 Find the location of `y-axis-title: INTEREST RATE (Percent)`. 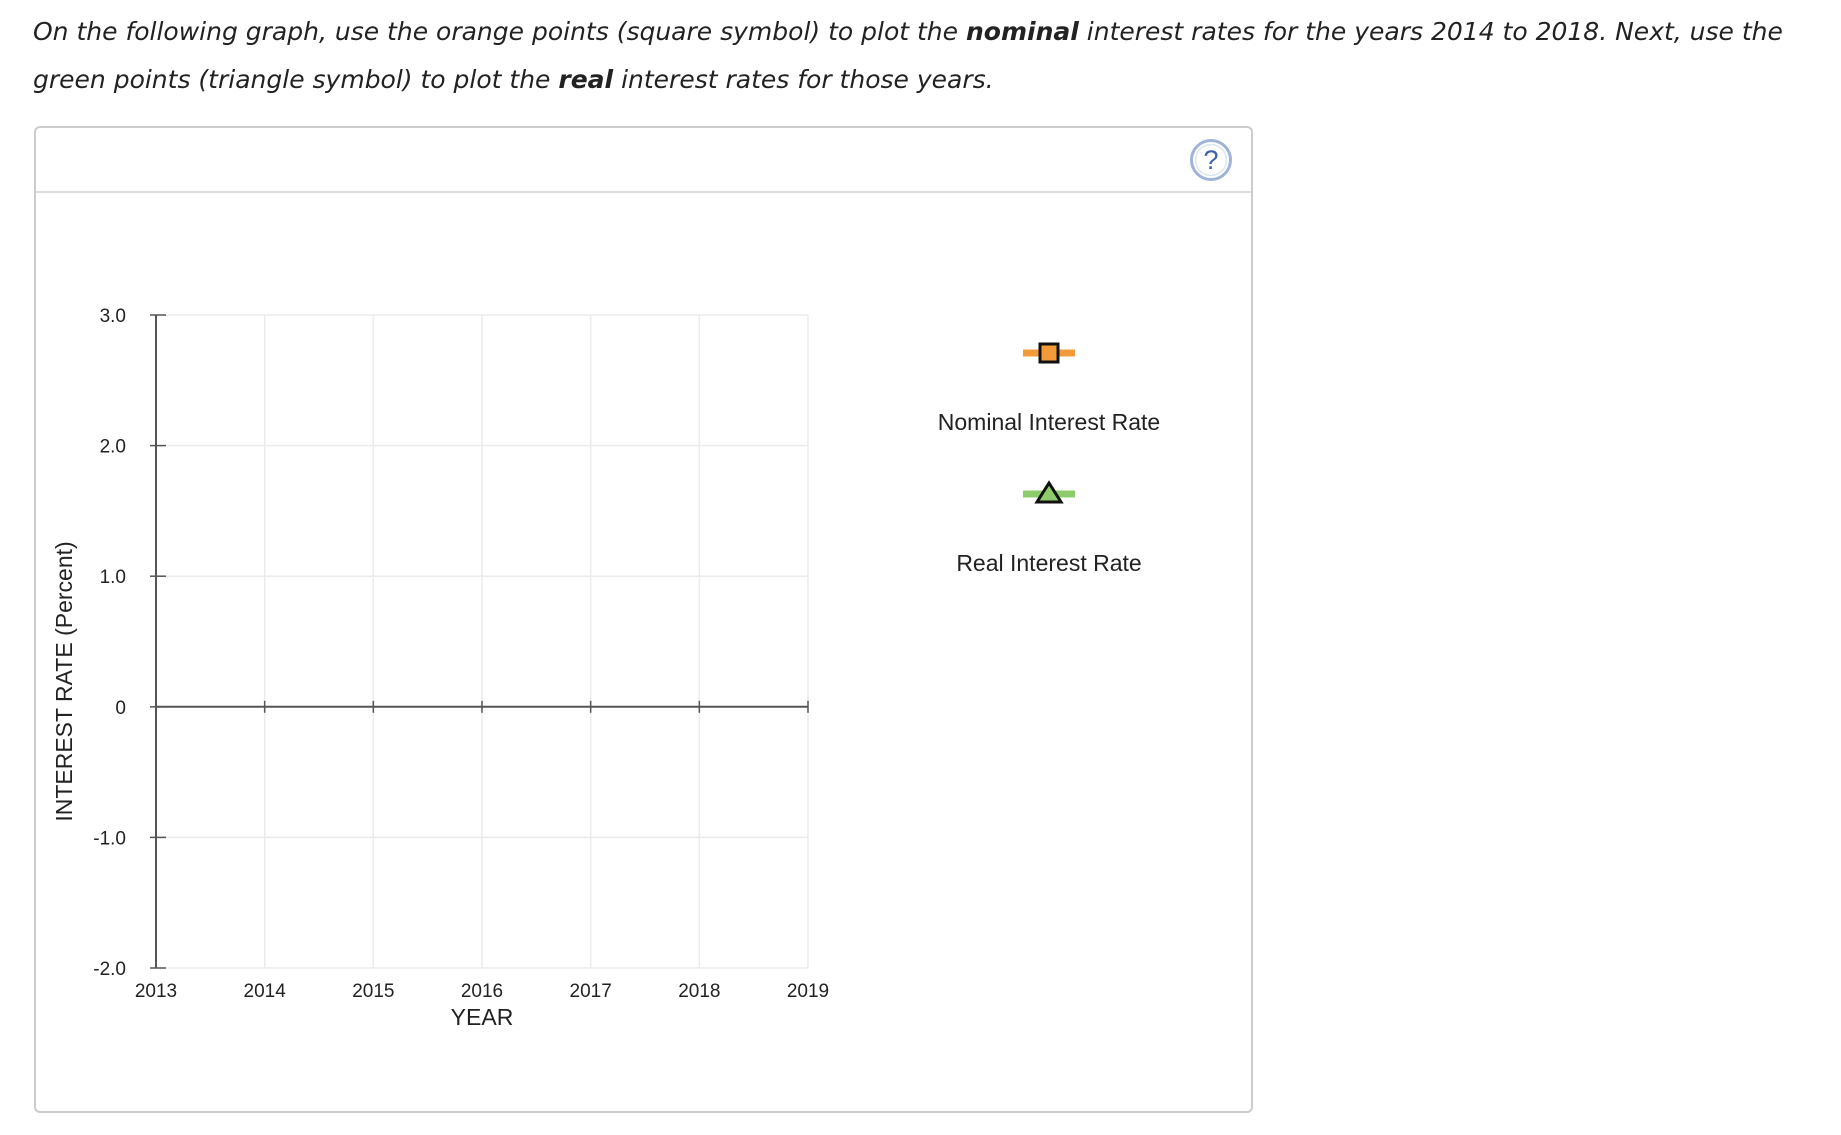

y-axis-title: INTEREST RATE (Percent) is located at coordinates (64, 681).